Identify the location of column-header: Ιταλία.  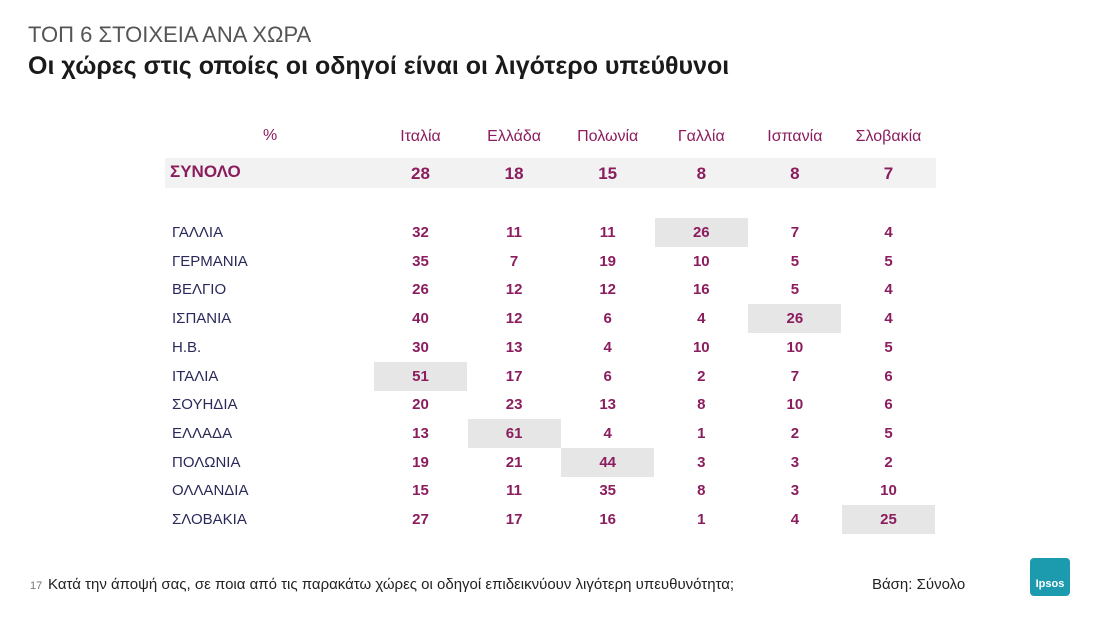
(420, 136).